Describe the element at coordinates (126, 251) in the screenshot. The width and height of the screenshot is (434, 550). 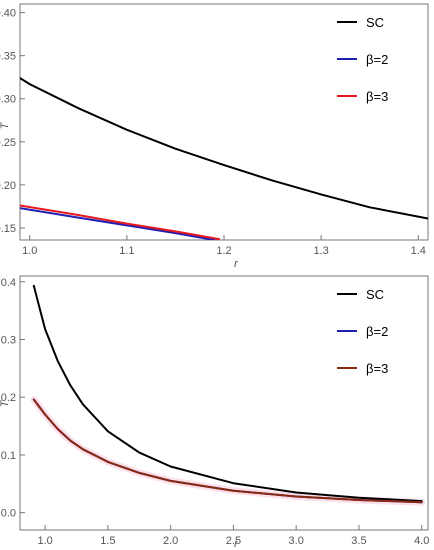
I see `top-x-tick-label: 1.1` at that location.